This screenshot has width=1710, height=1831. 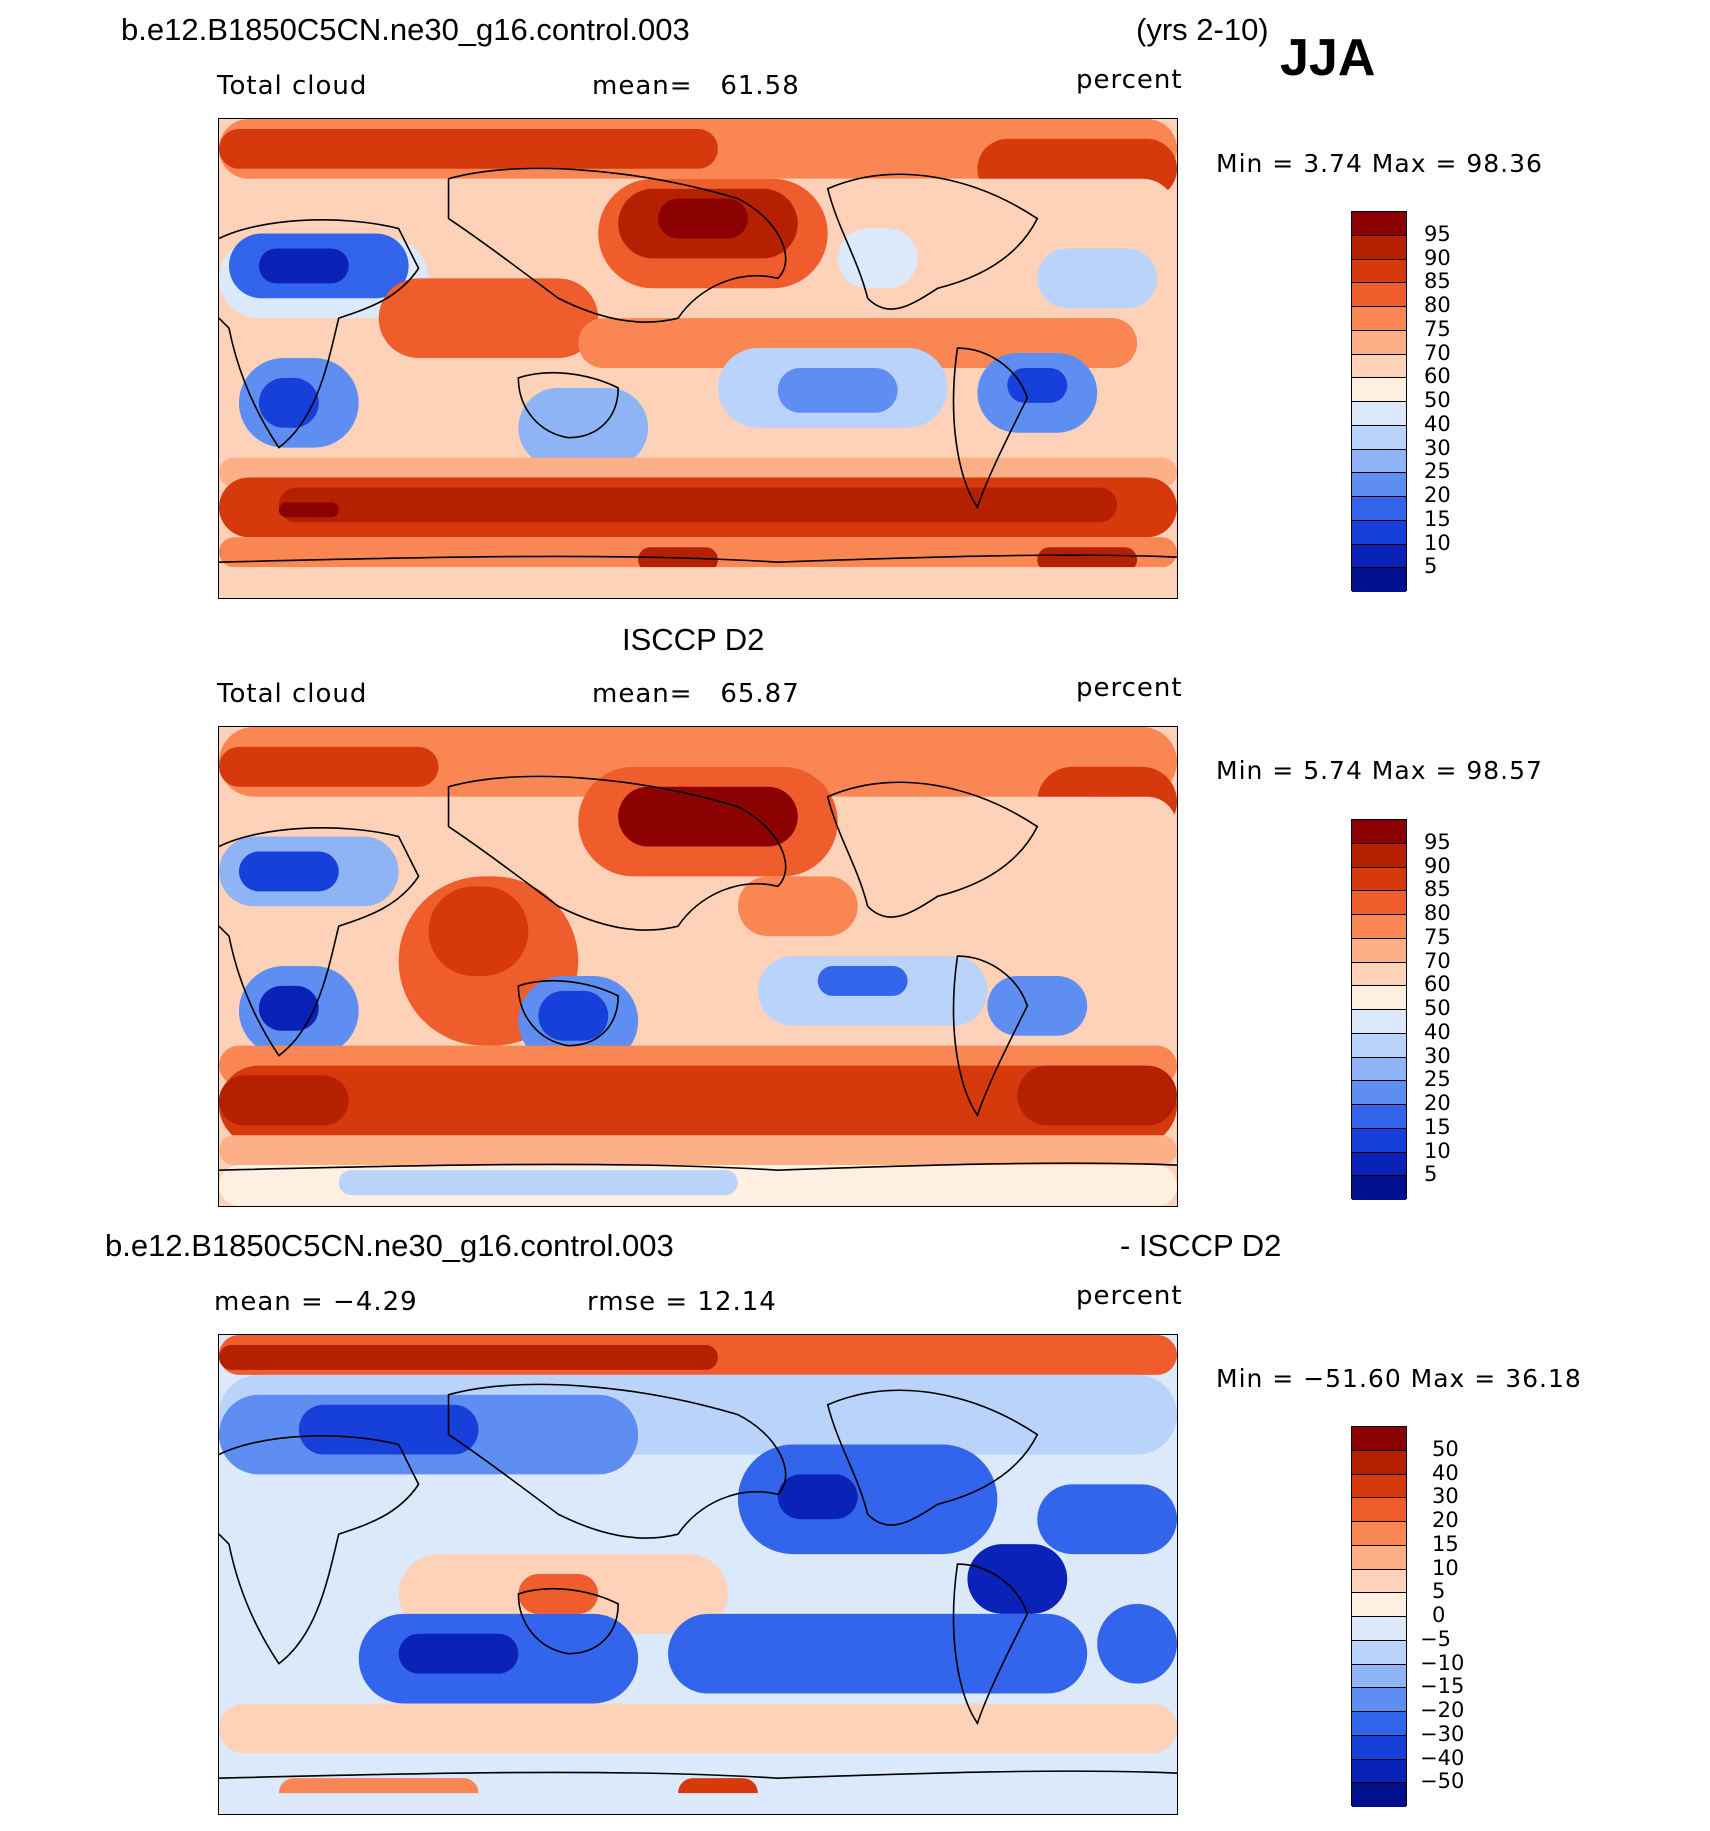 What do you see at coordinates (1437, 471) in the screenshot?
I see `colorbar-tick-label: 25` at bounding box center [1437, 471].